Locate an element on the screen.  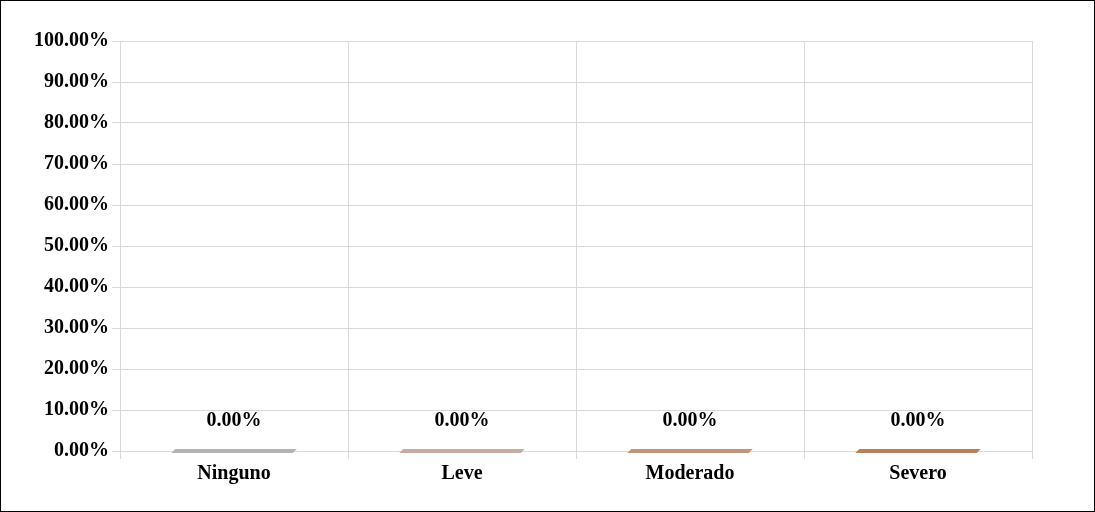
x-tick-label: Ninguno is located at coordinates (234, 473).